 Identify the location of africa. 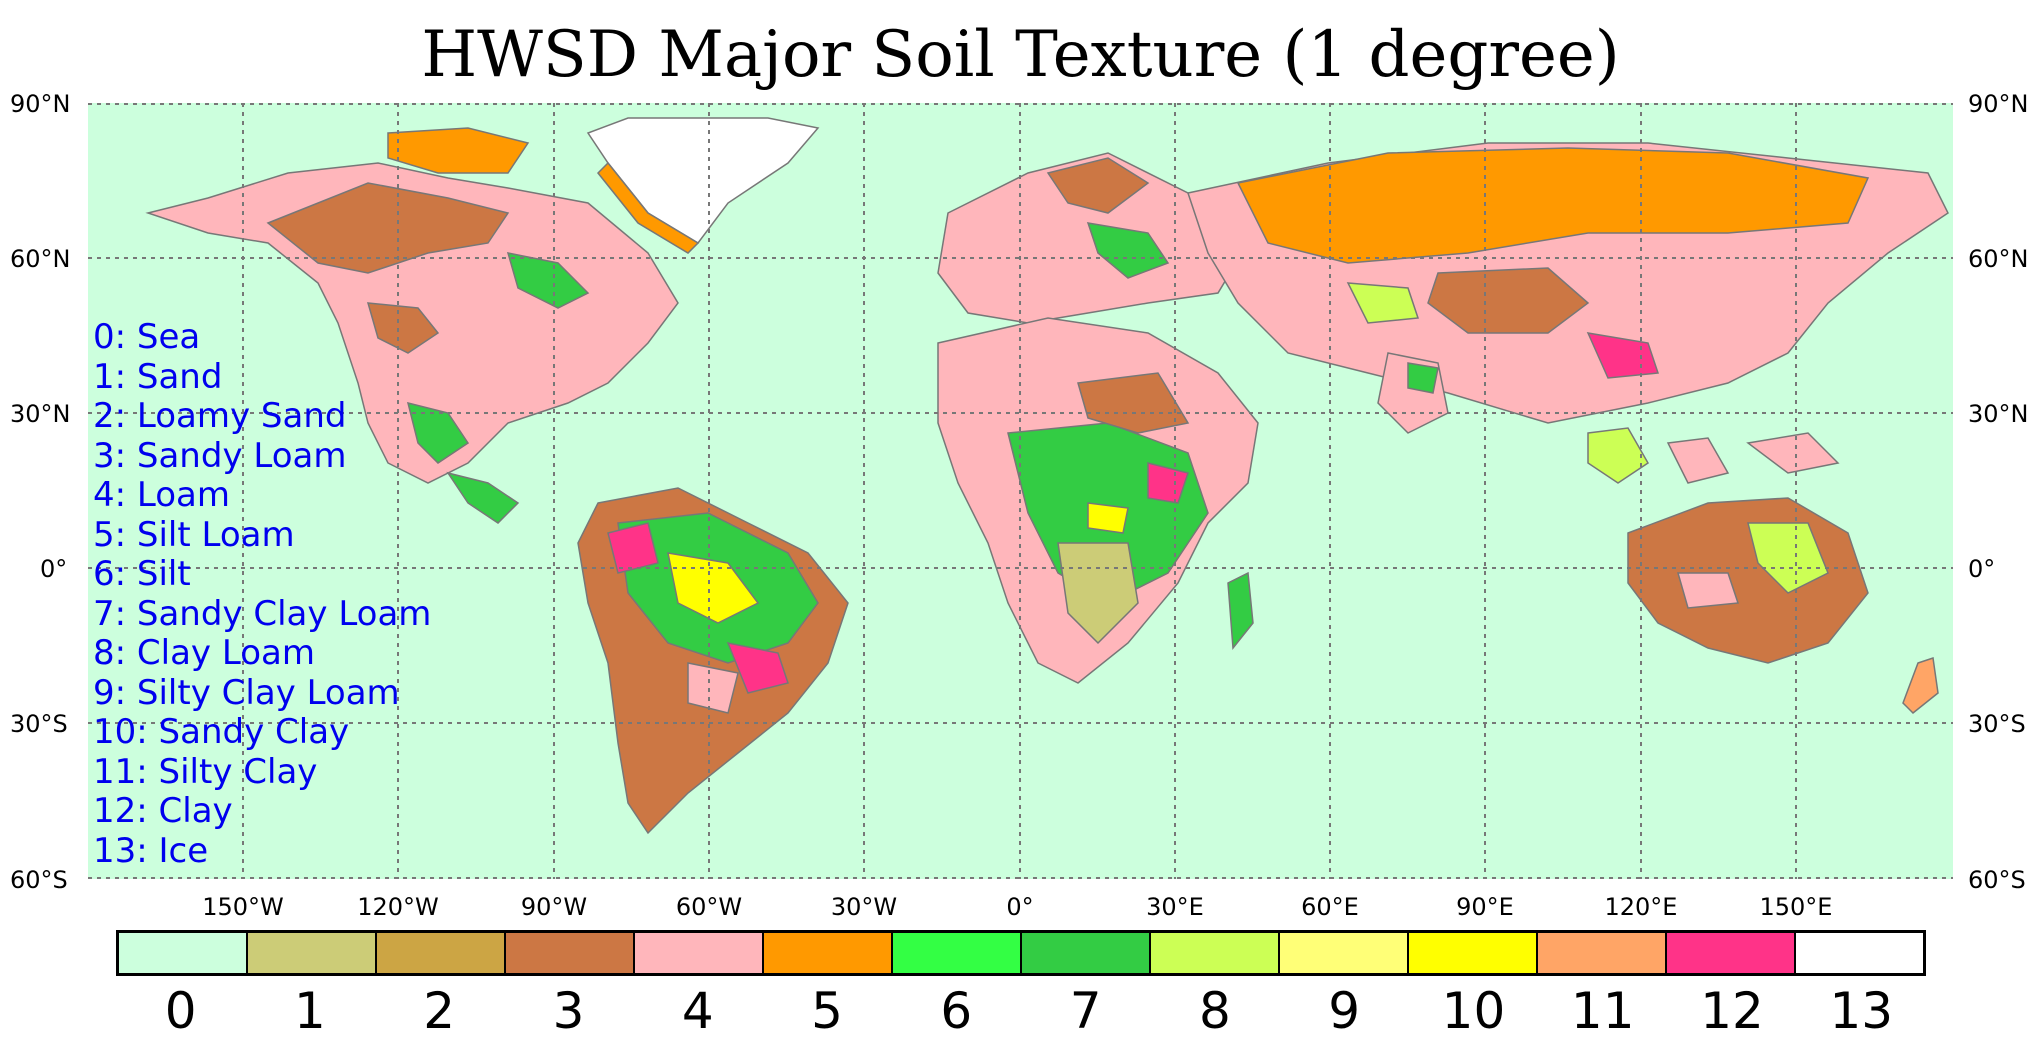
(1098, 500).